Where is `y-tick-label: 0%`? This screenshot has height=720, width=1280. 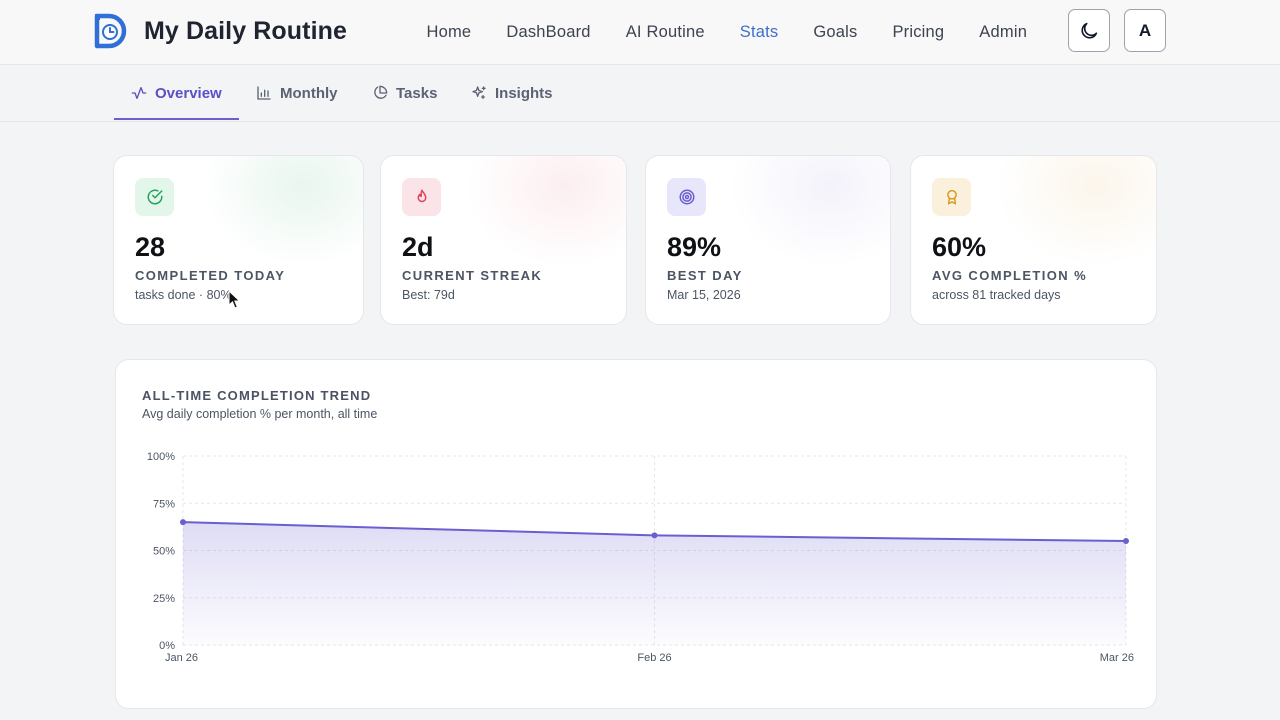
y-tick-label: 0% is located at coordinates (167, 646).